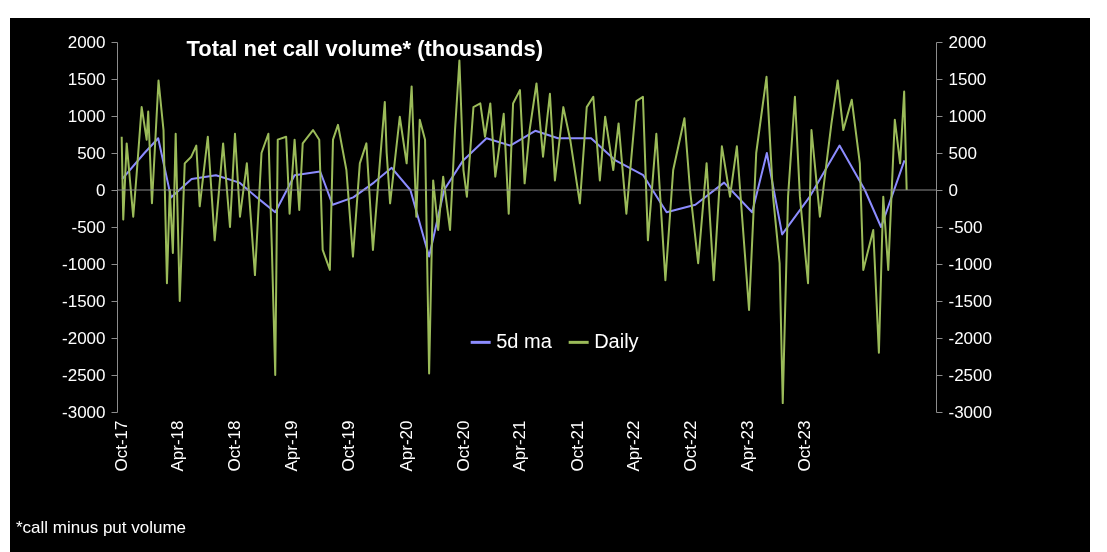  What do you see at coordinates (970, 375) in the screenshot?
I see `y2-tick-label: -2500` at bounding box center [970, 375].